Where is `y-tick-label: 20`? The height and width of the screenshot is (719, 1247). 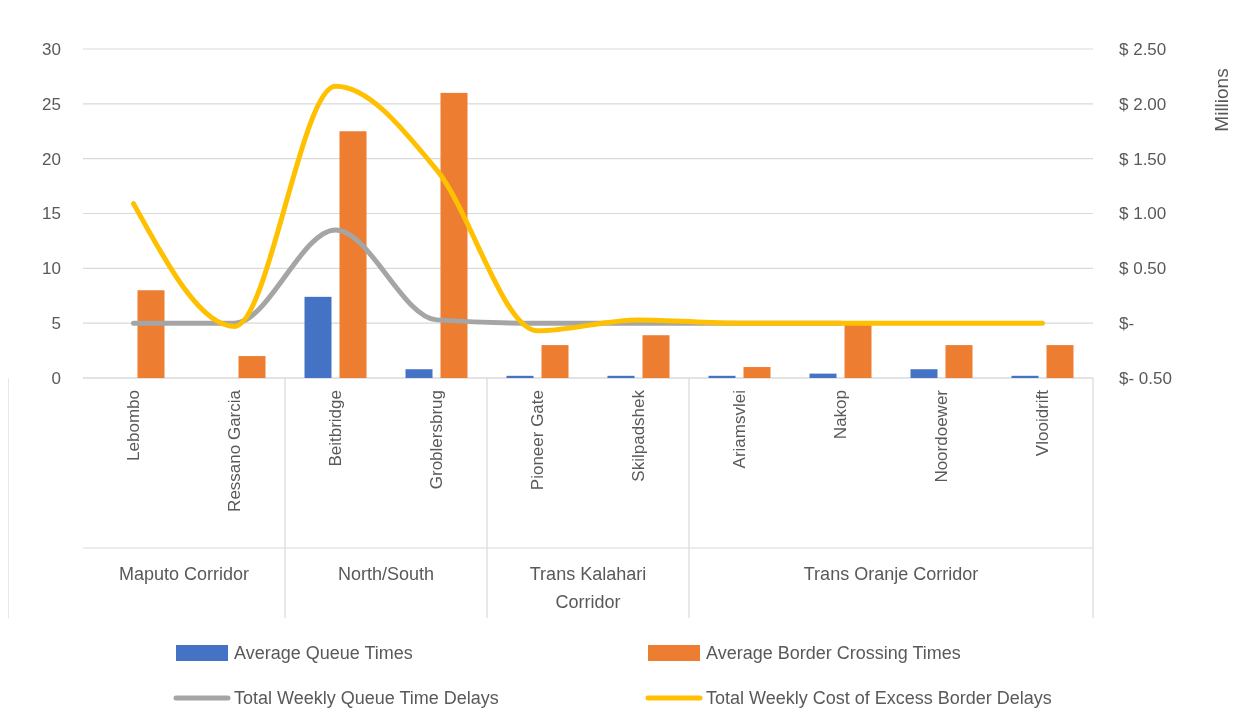
y-tick-label: 20 is located at coordinates (51, 159).